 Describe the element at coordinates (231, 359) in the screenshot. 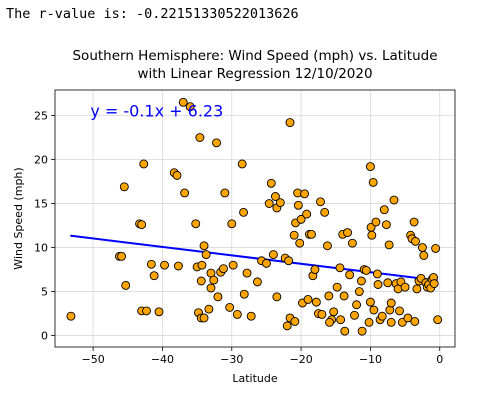

I see `x-tick-label: −30` at that location.